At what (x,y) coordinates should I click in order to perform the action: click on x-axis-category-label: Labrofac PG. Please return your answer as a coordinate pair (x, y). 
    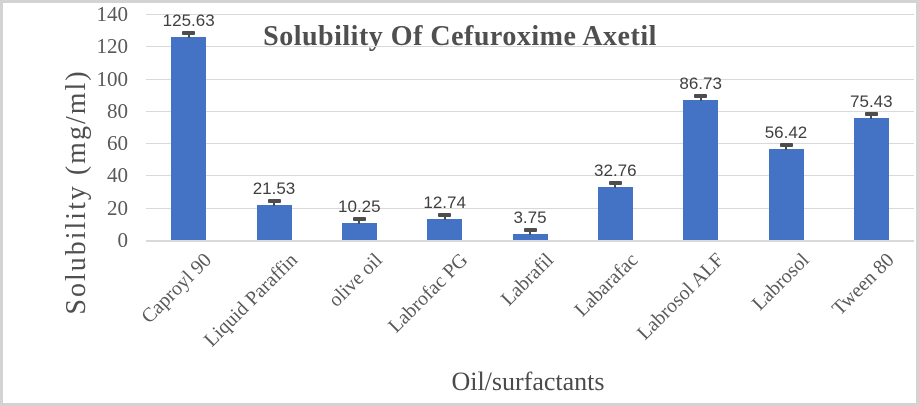
    Looking at the image, I should click on (428, 293).